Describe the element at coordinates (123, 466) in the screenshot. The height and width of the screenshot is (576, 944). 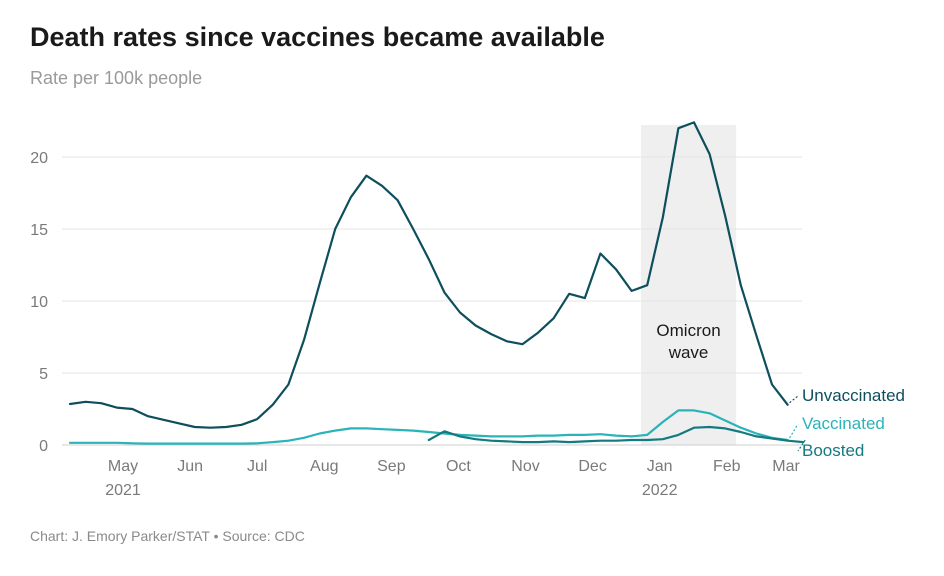
I see `x-tick-label-may: May` at that location.